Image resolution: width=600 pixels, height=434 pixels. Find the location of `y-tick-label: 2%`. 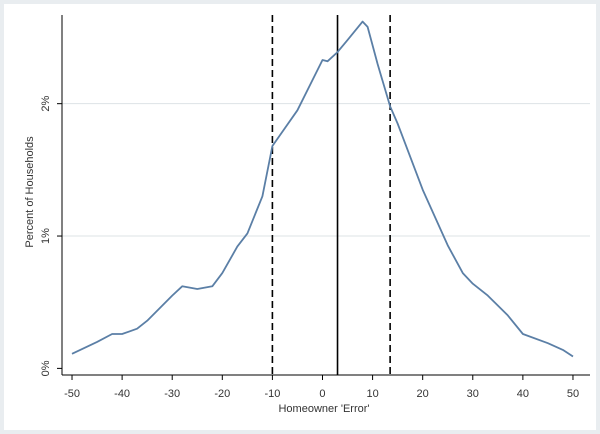

y-tick-label: 2% is located at coordinates (46, 104).